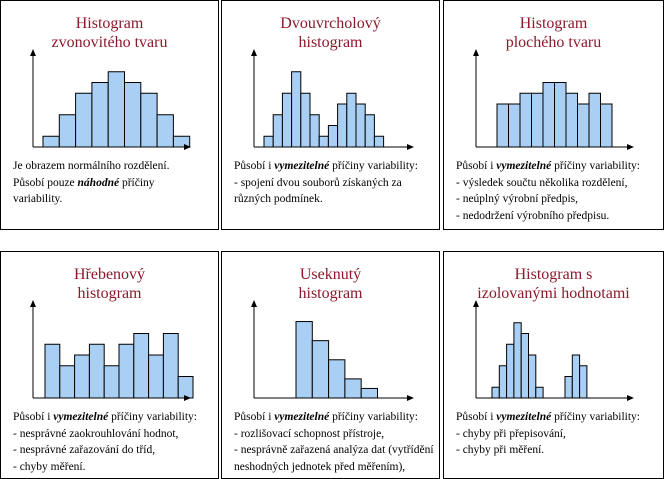  What do you see at coordinates (98, 182) in the screenshot?
I see `emphasized-term: náhodné` at bounding box center [98, 182].